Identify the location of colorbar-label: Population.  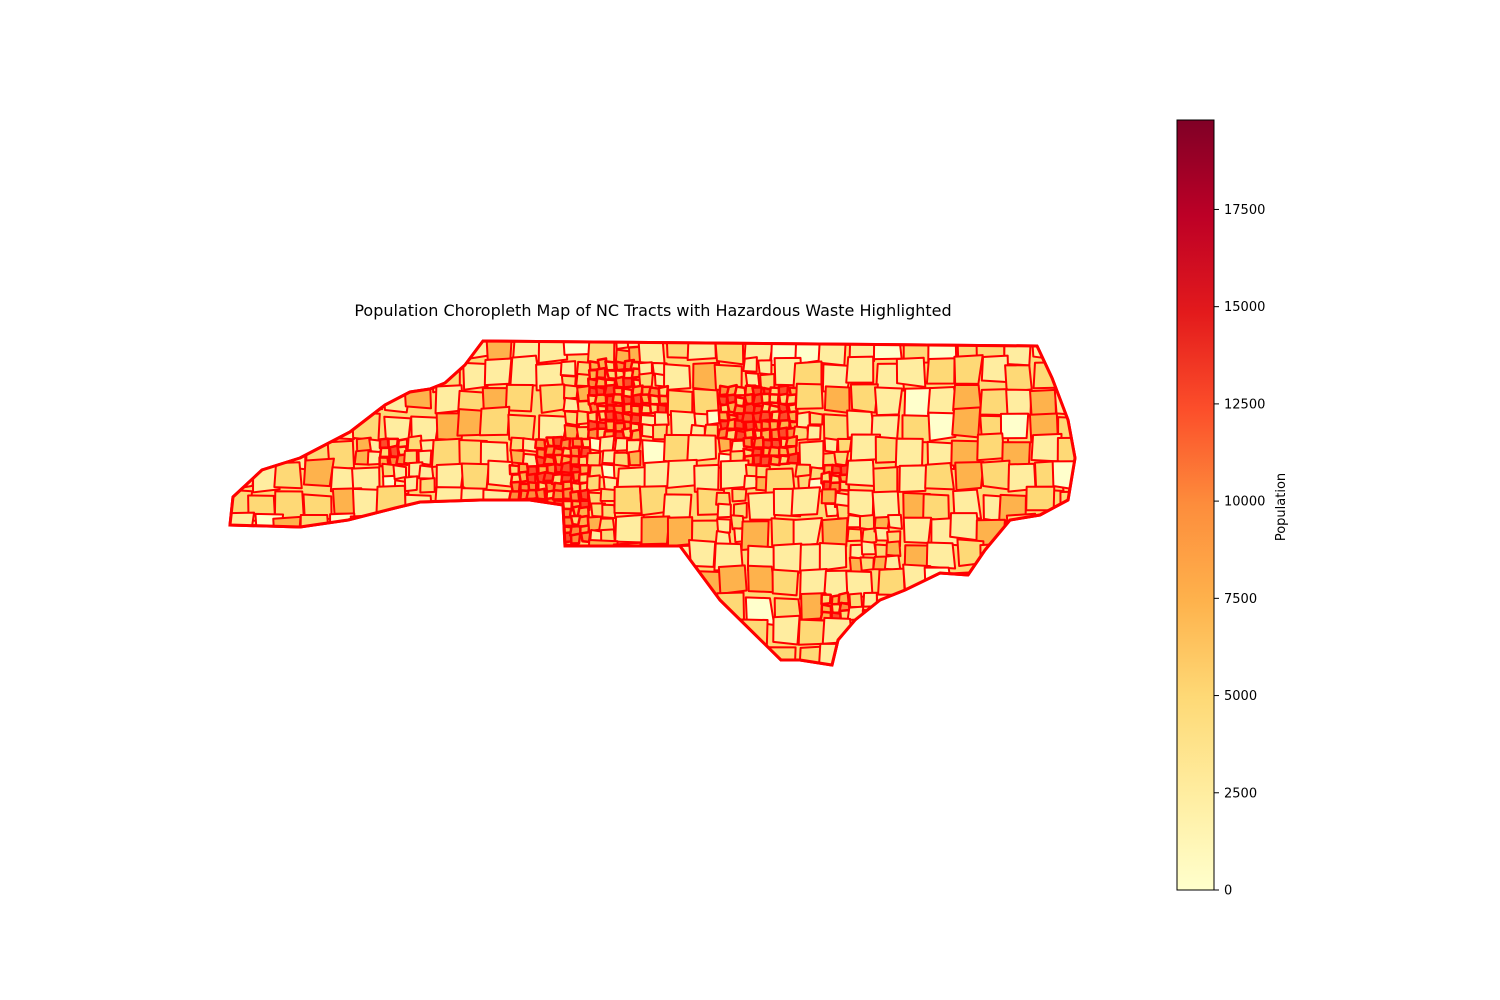
(1281, 507).